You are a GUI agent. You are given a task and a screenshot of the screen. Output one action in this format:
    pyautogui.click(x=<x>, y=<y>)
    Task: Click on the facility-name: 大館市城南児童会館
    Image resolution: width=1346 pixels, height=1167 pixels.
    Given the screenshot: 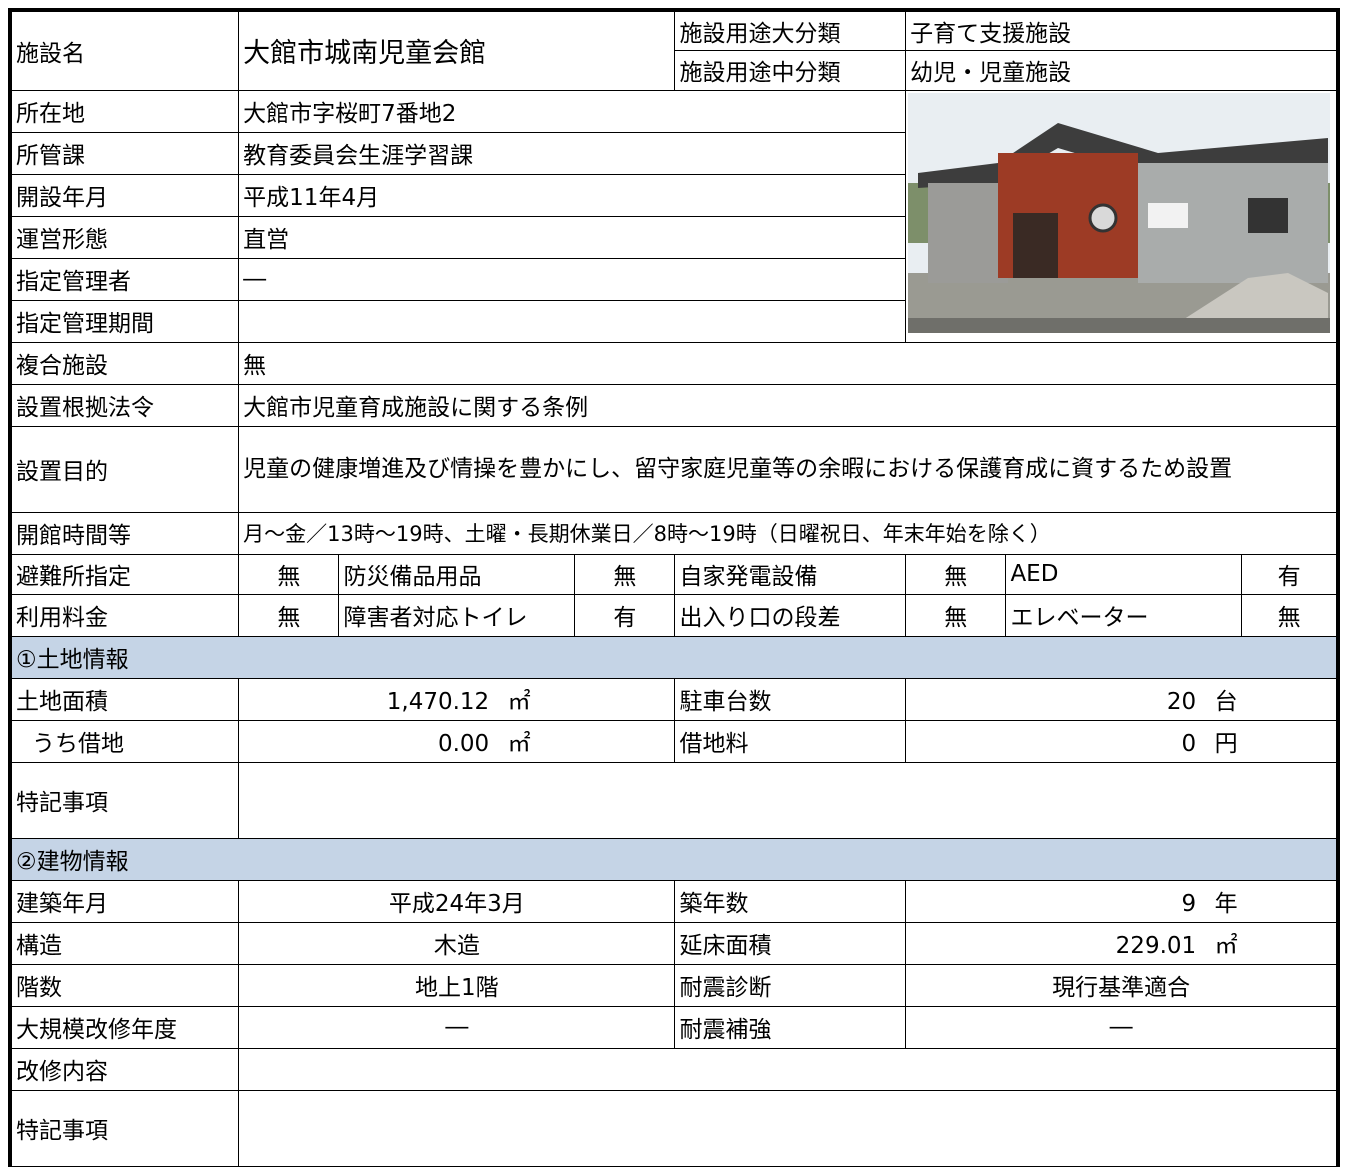 What is the action you would take?
    pyautogui.click(x=457, y=50)
    